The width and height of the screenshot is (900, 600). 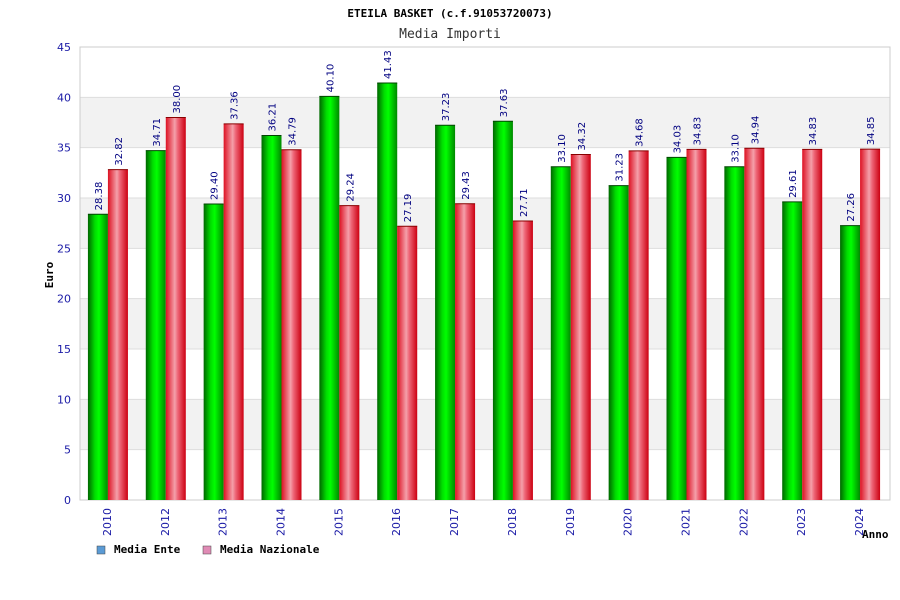 What do you see at coordinates (524, 202) in the screenshot?
I see `data-label-media-nazionale: 27.71` at bounding box center [524, 202].